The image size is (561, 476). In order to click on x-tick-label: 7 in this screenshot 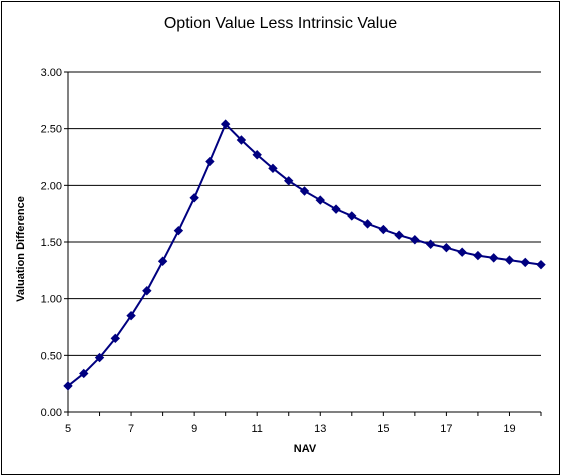, I will do `click(131, 429)`.